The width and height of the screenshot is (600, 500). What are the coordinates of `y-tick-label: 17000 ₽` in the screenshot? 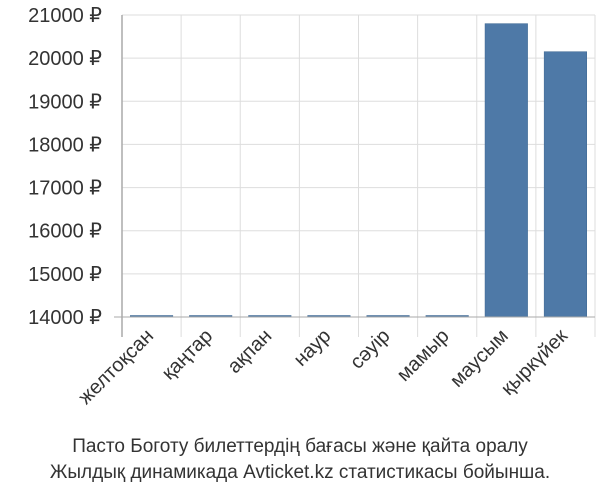 It's located at (65, 189).